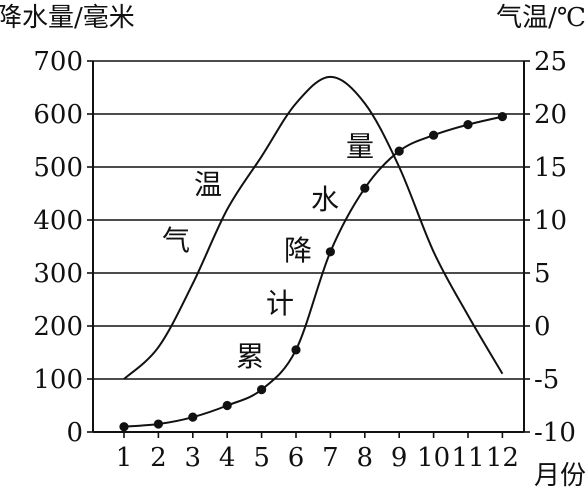 This screenshot has height=491, width=588. What do you see at coordinates (298, 250) in the screenshot?
I see `annotation-label-5: 降` at bounding box center [298, 250].